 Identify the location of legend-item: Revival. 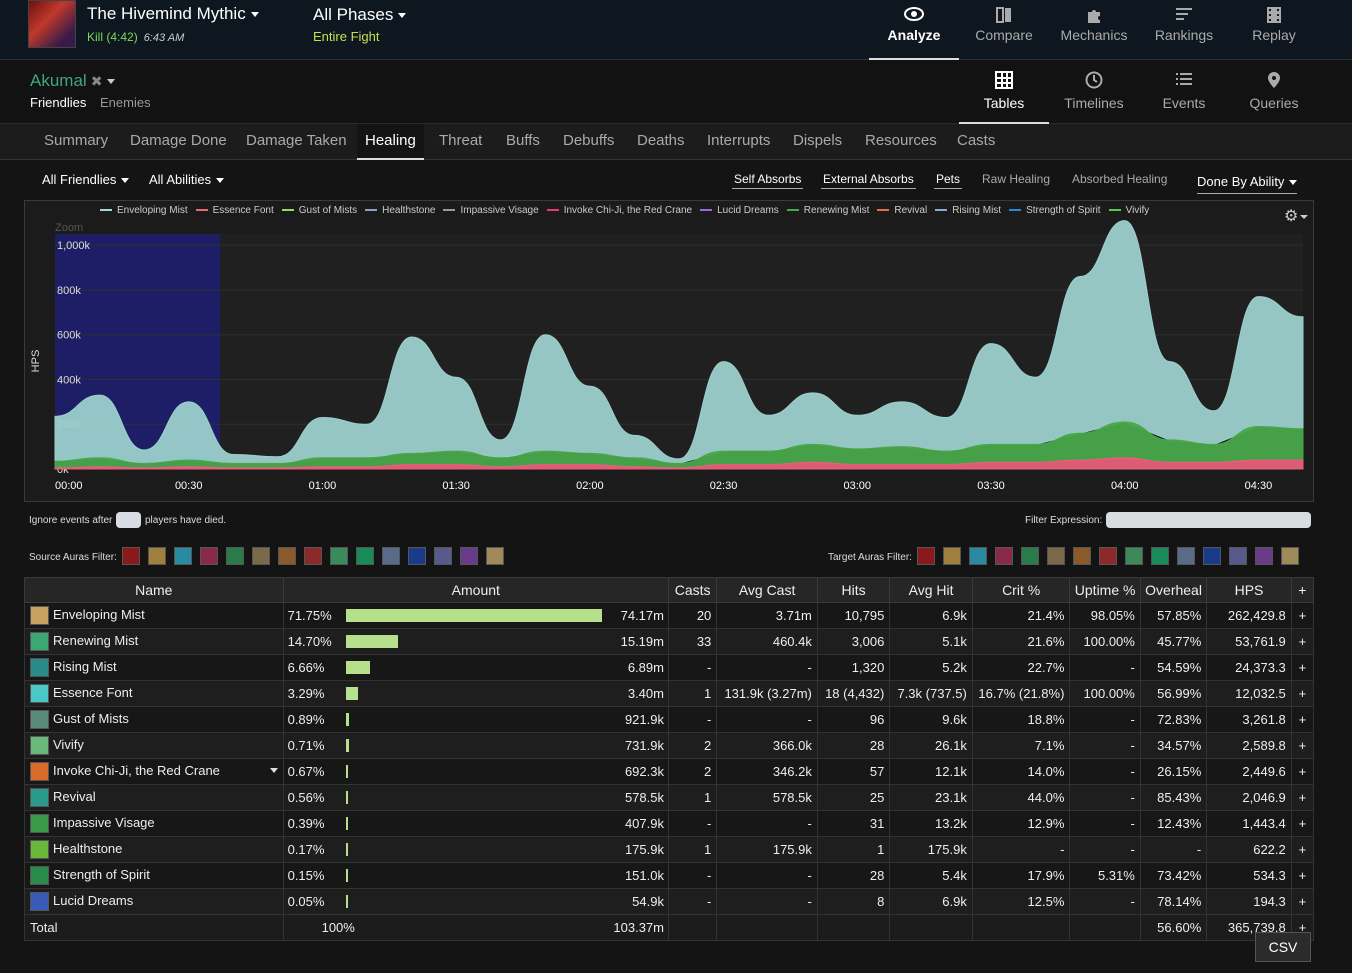
(902, 210).